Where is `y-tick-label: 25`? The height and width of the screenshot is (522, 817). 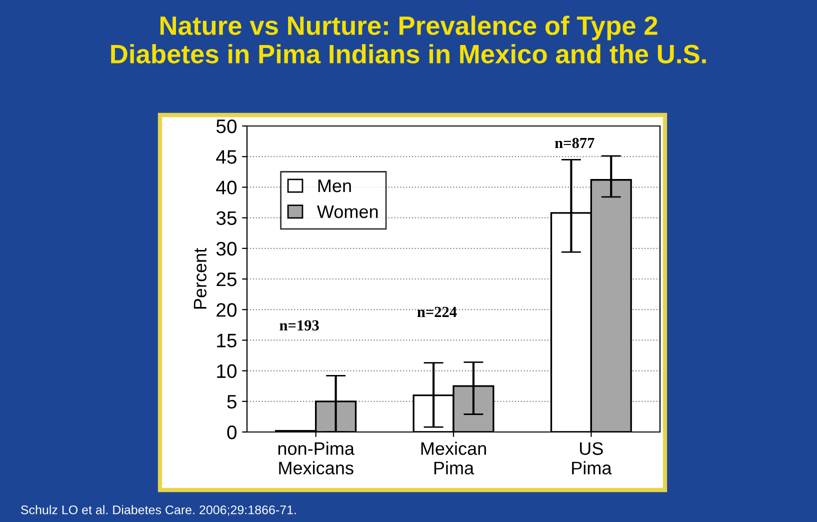 y-tick-label: 25 is located at coordinates (226, 279).